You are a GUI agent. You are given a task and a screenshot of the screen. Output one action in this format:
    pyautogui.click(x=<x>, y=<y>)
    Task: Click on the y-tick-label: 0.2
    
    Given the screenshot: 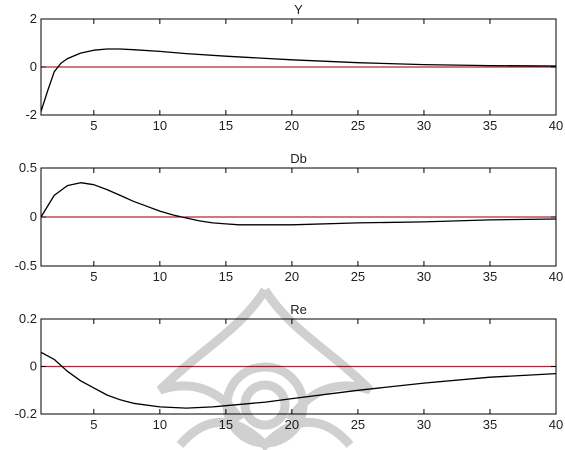 What is the action you would take?
    pyautogui.click(x=28, y=318)
    